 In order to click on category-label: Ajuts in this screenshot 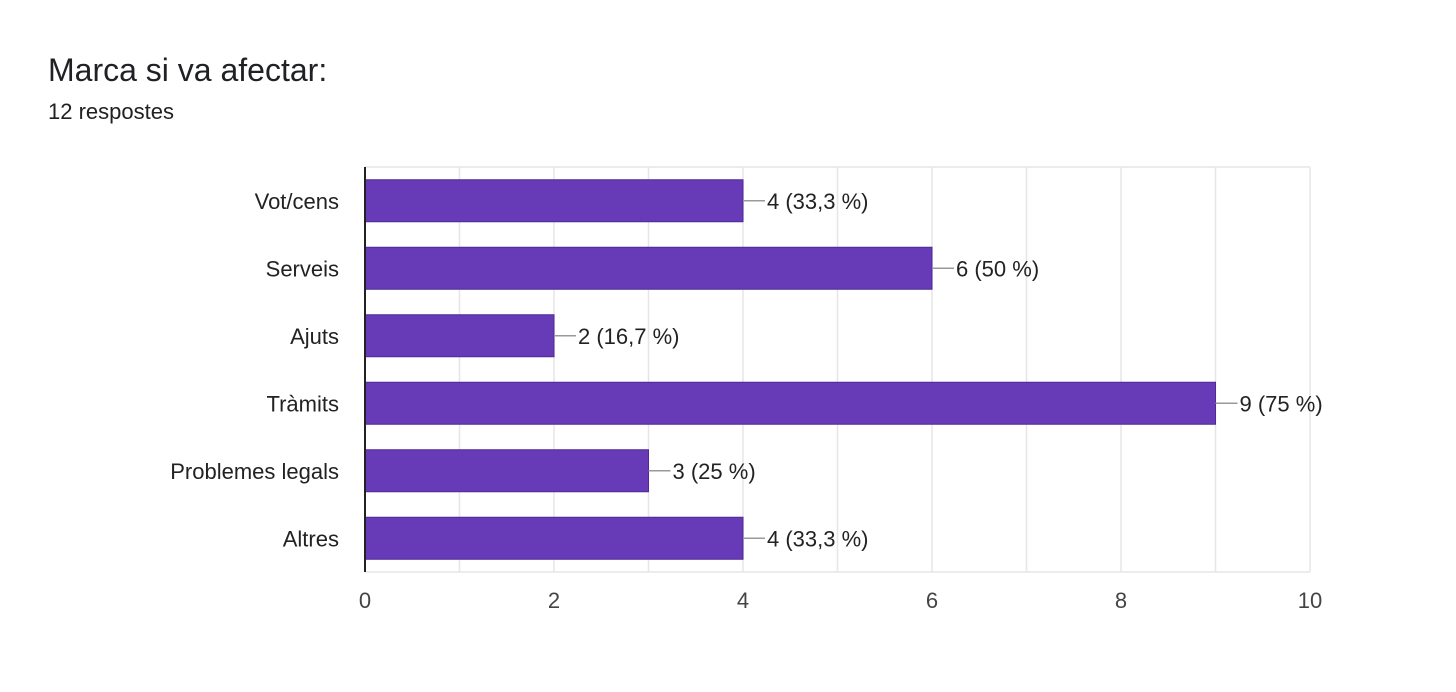, I will do `click(314, 336)`.